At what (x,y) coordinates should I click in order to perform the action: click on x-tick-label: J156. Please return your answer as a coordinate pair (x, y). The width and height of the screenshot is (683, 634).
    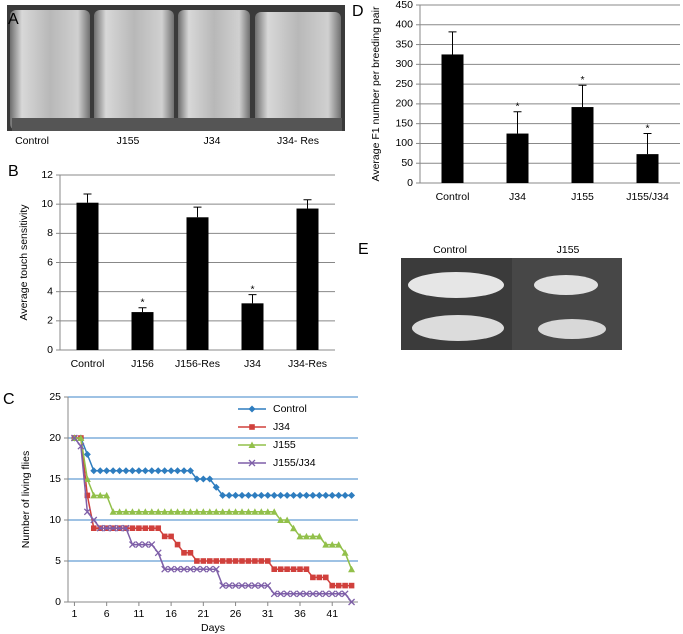
    Looking at the image, I should click on (142, 364).